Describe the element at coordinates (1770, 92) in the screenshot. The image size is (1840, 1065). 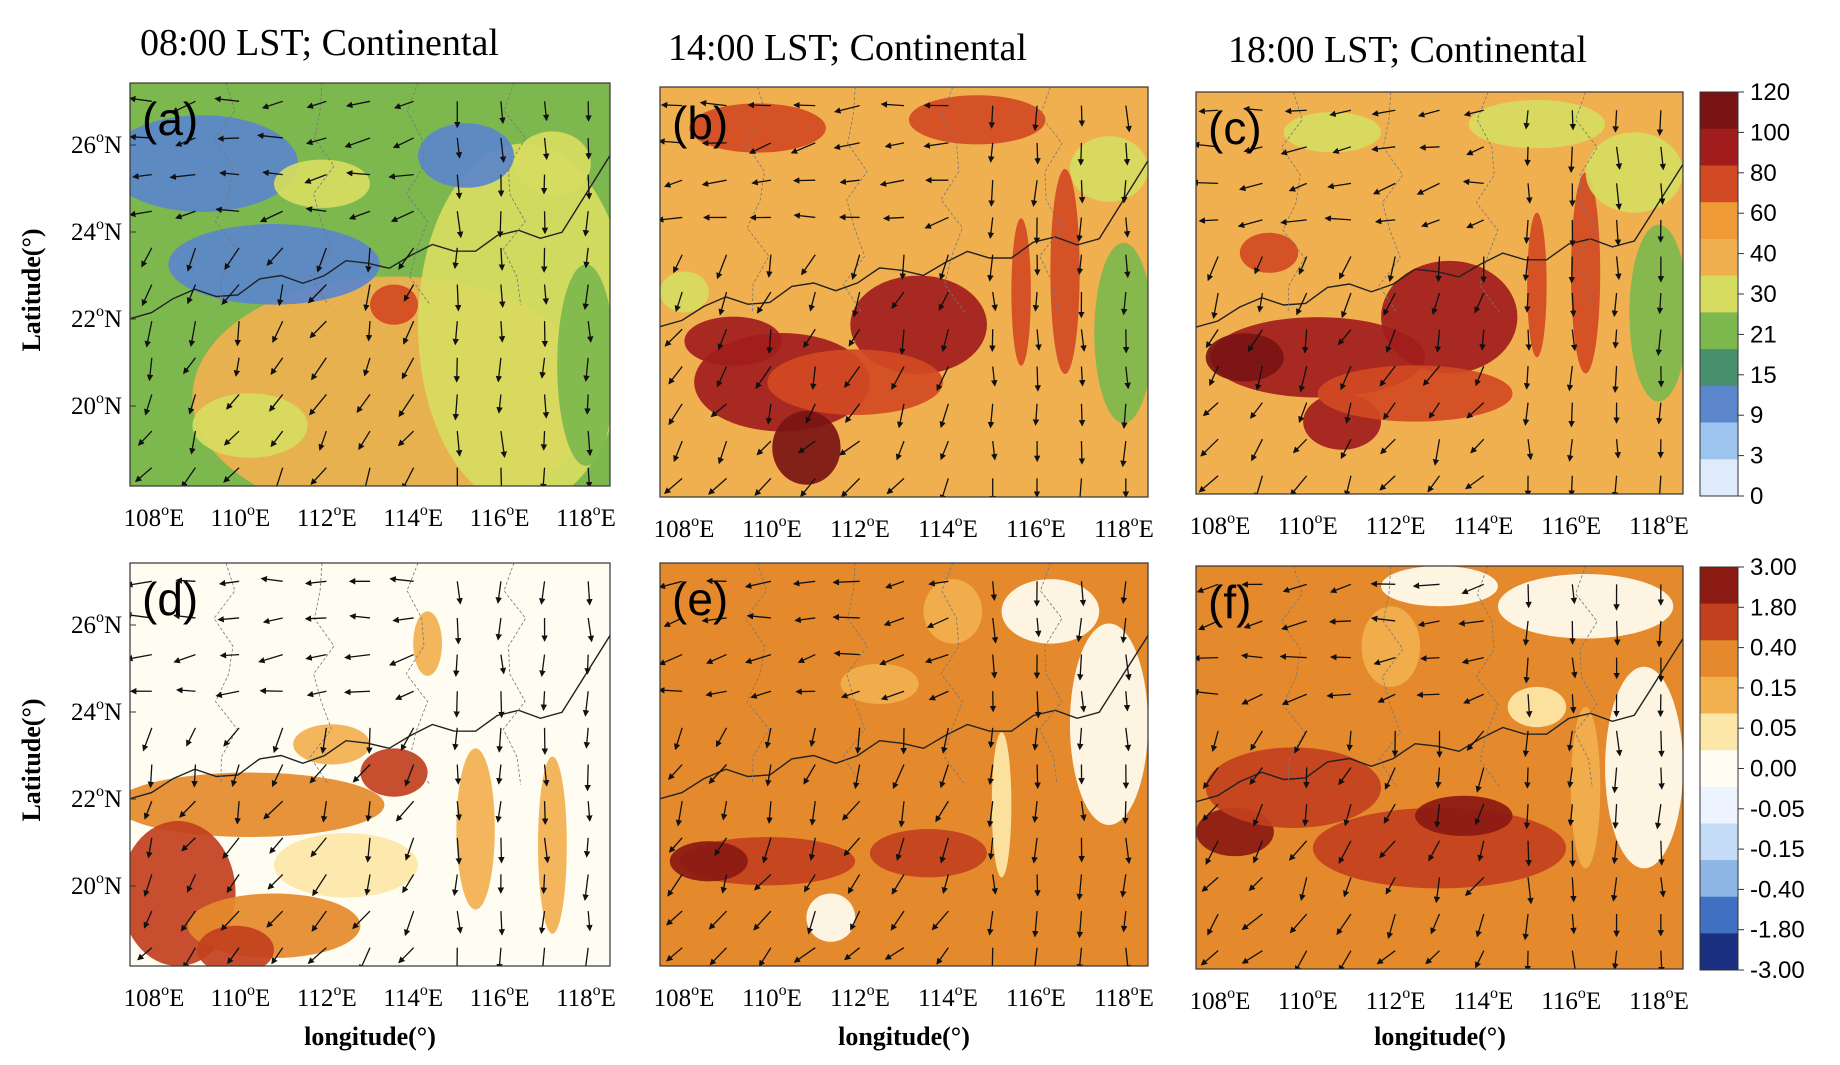
I see `colorbar-label: 120` at that location.